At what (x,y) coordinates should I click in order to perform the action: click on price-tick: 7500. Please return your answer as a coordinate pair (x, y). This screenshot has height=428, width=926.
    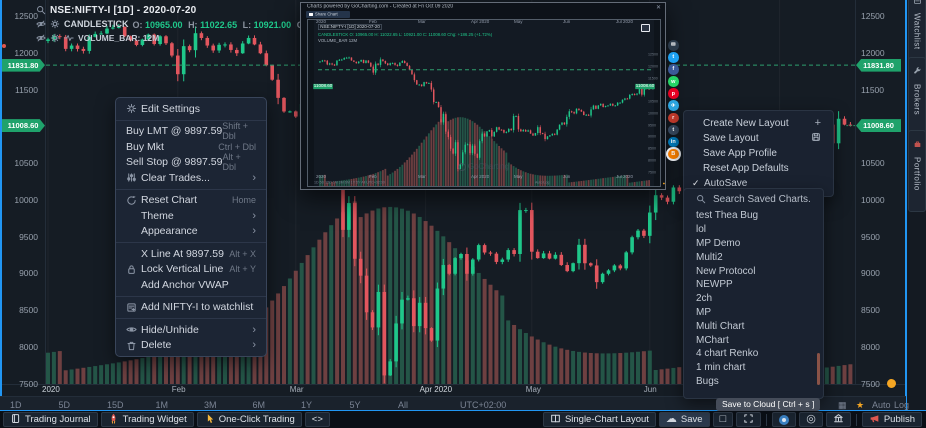
    Looking at the image, I should click on (28, 383).